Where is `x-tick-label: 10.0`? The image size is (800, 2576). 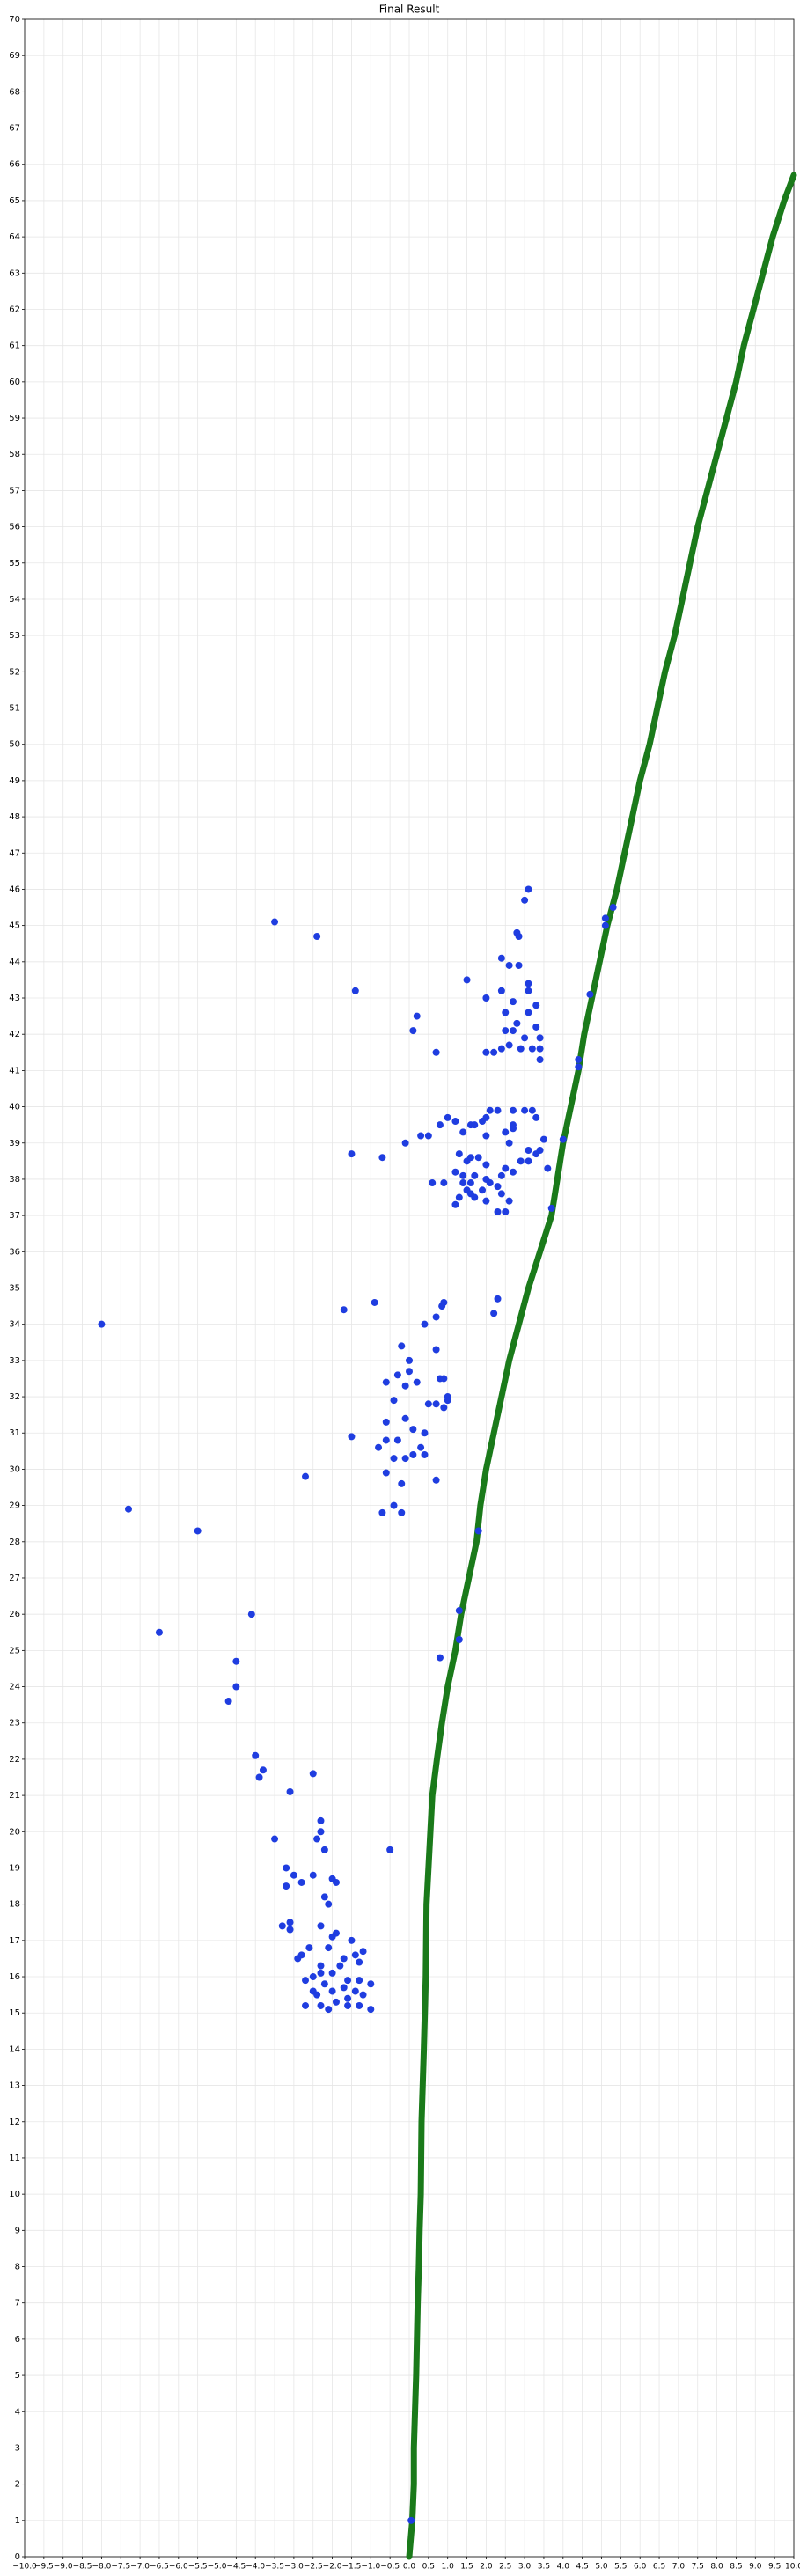 x-tick-label: 10.0 is located at coordinates (792, 2567).